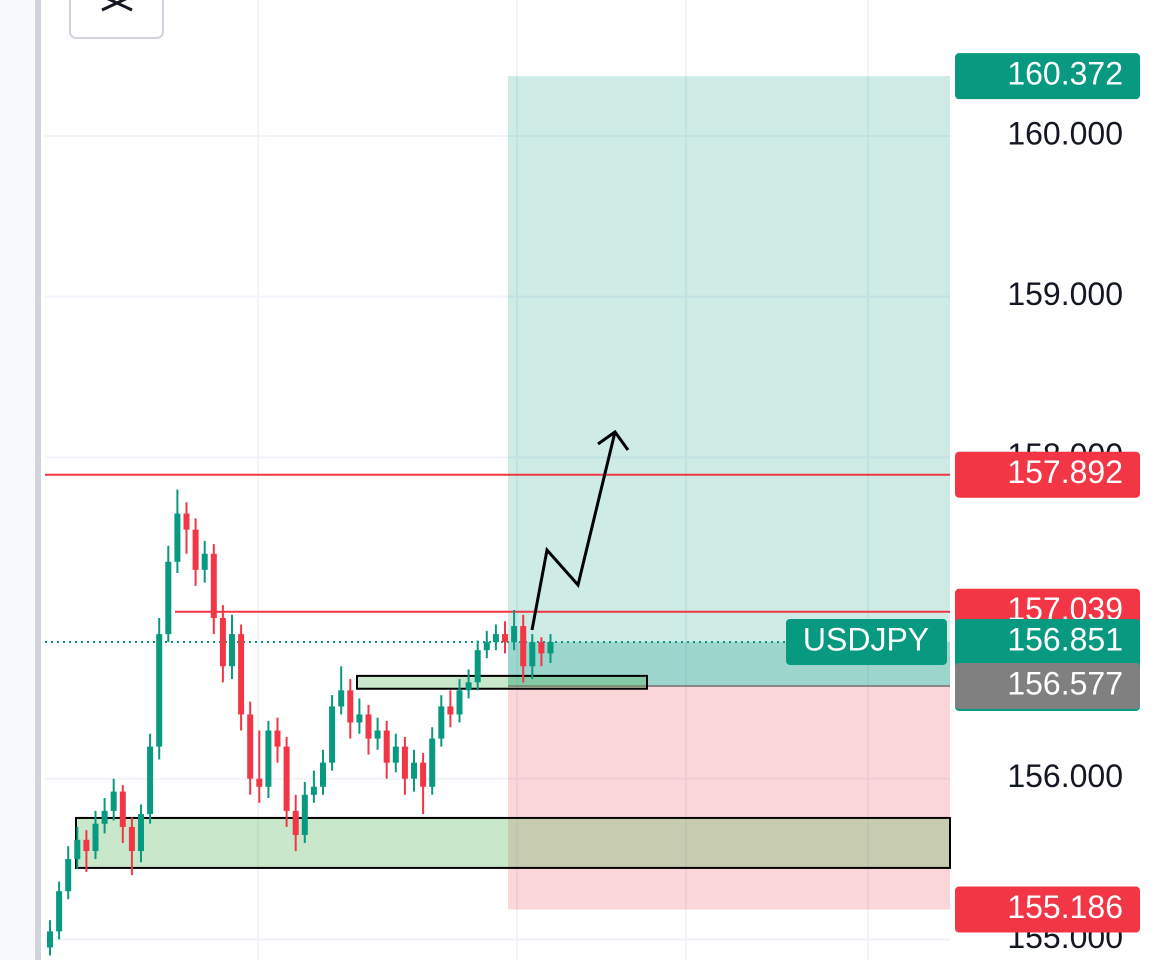 The width and height of the screenshot is (1167, 960). I want to click on price-label: 160.372, so click(1065, 74).